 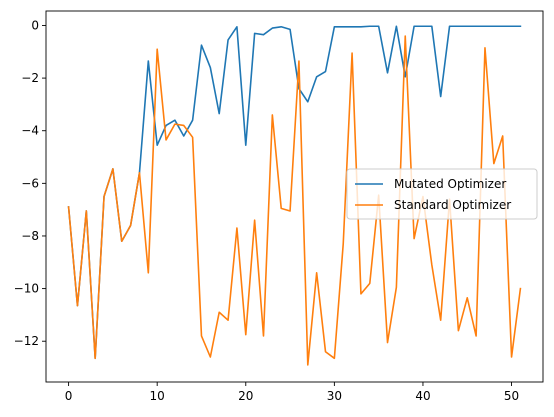 I want to click on y-tick-label: −8, so click(x=30, y=236).